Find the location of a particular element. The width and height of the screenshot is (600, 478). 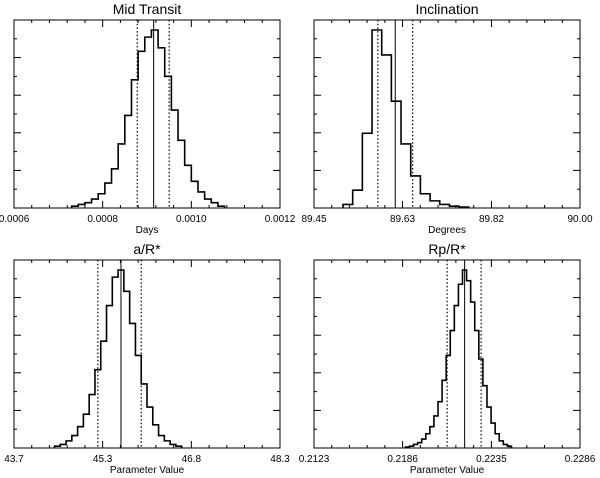

x-tick-label: 0.0008 is located at coordinates (102, 219).